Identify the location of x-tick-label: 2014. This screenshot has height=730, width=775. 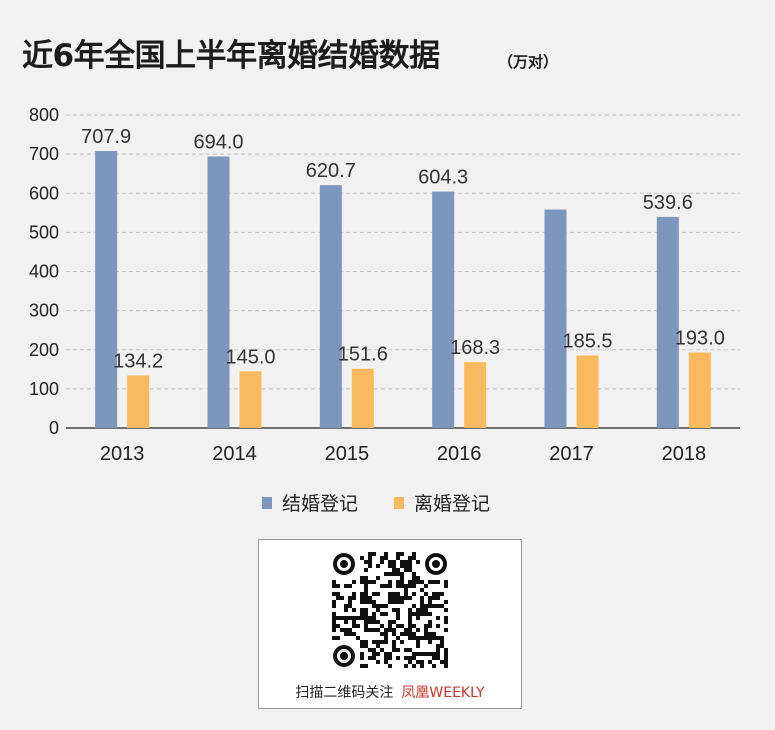
(234, 454).